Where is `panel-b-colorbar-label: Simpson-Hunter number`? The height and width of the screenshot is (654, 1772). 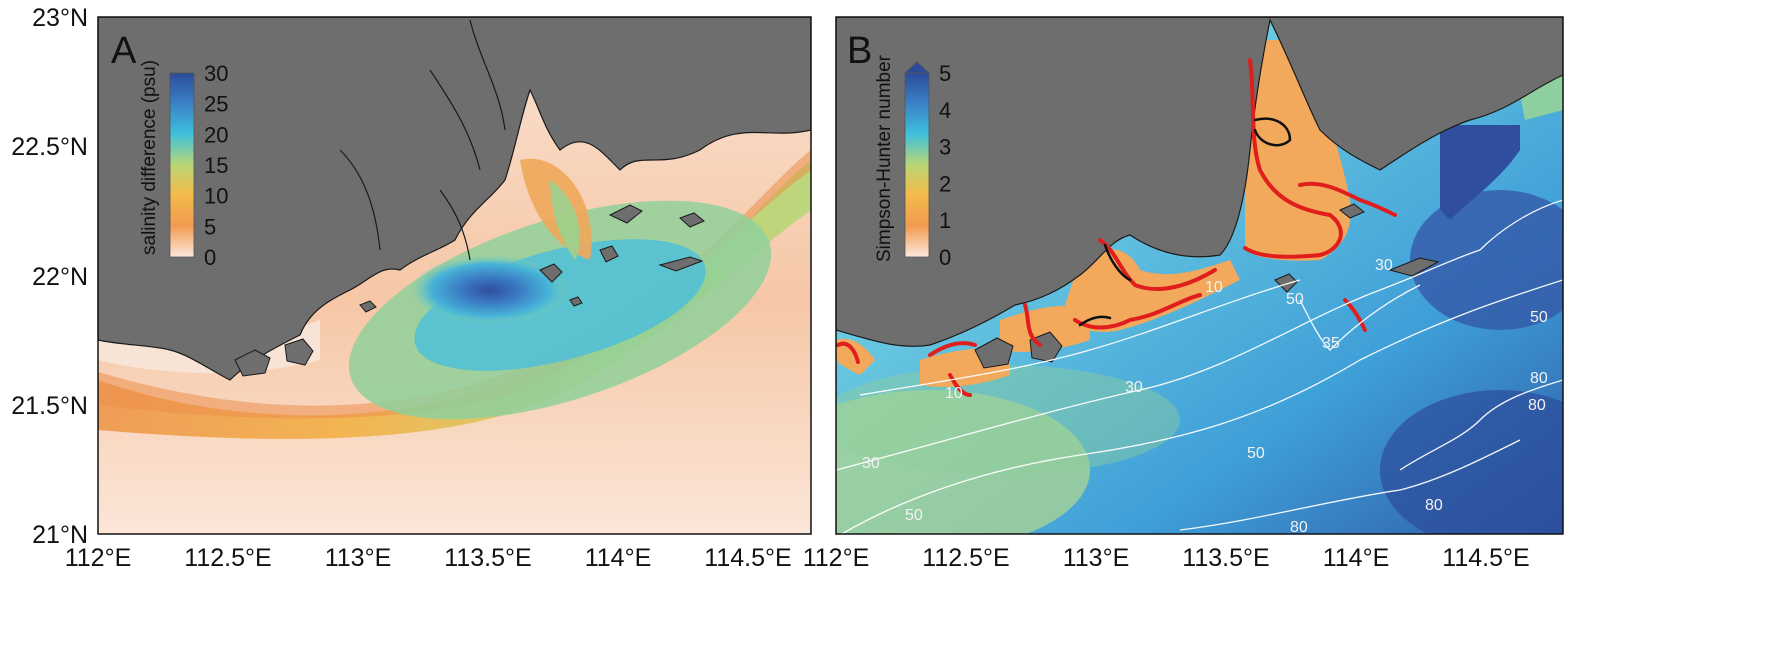 panel-b-colorbar-label: Simpson-Hunter number is located at coordinates (884, 158).